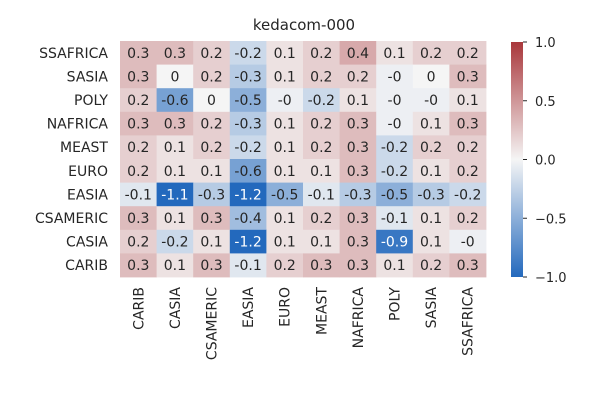  Describe the element at coordinates (213, 323) in the screenshot. I see `x-tick-label: CSAMERIC` at that location.